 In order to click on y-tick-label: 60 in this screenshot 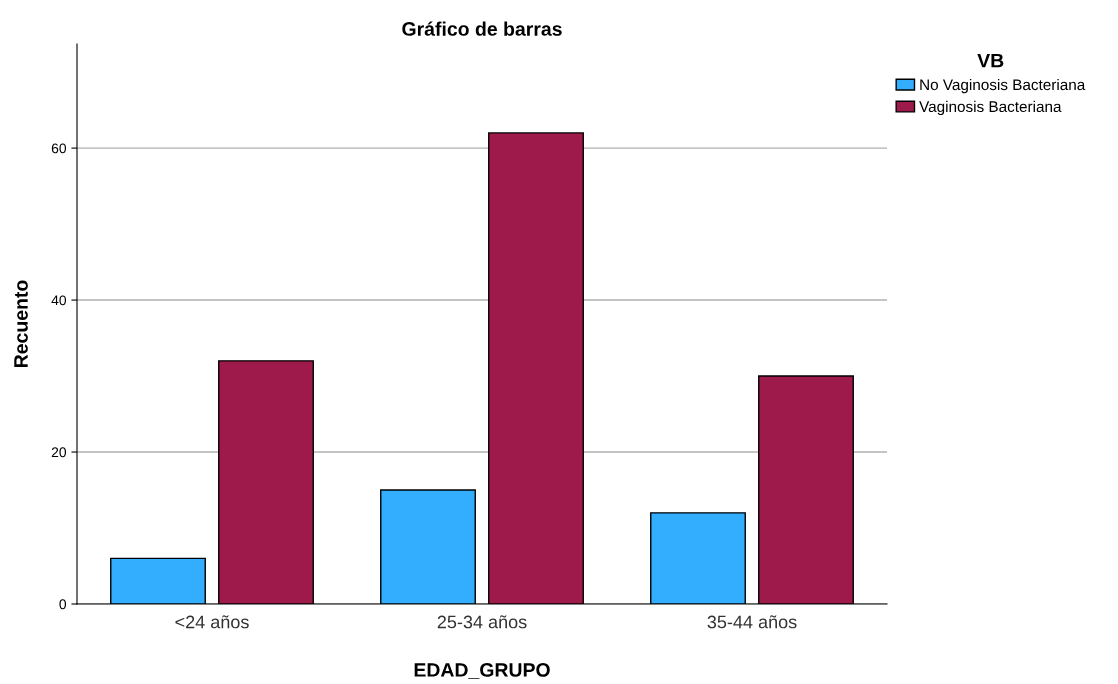, I will do `click(59, 148)`.